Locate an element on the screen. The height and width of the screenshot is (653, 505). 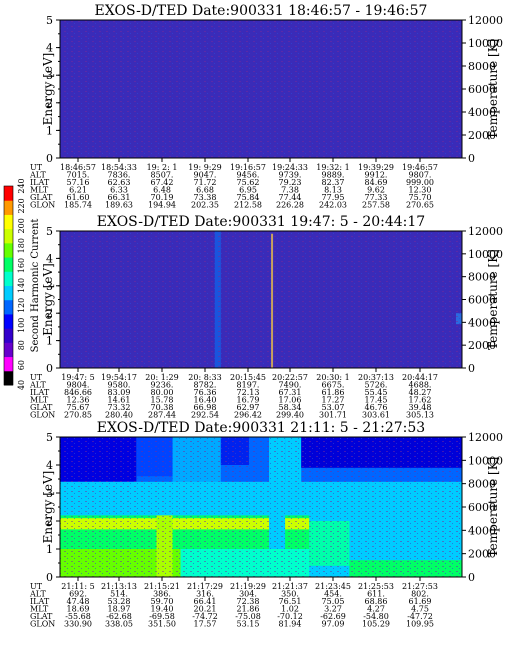
y-tick-label: 2 is located at coordinates (49, 521).